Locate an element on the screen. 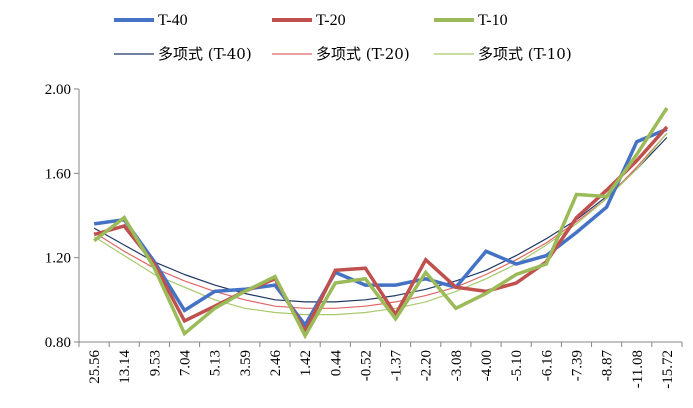 This screenshot has height=408, width=693. legend-label: 多项式 (T-40) is located at coordinates (205, 54).